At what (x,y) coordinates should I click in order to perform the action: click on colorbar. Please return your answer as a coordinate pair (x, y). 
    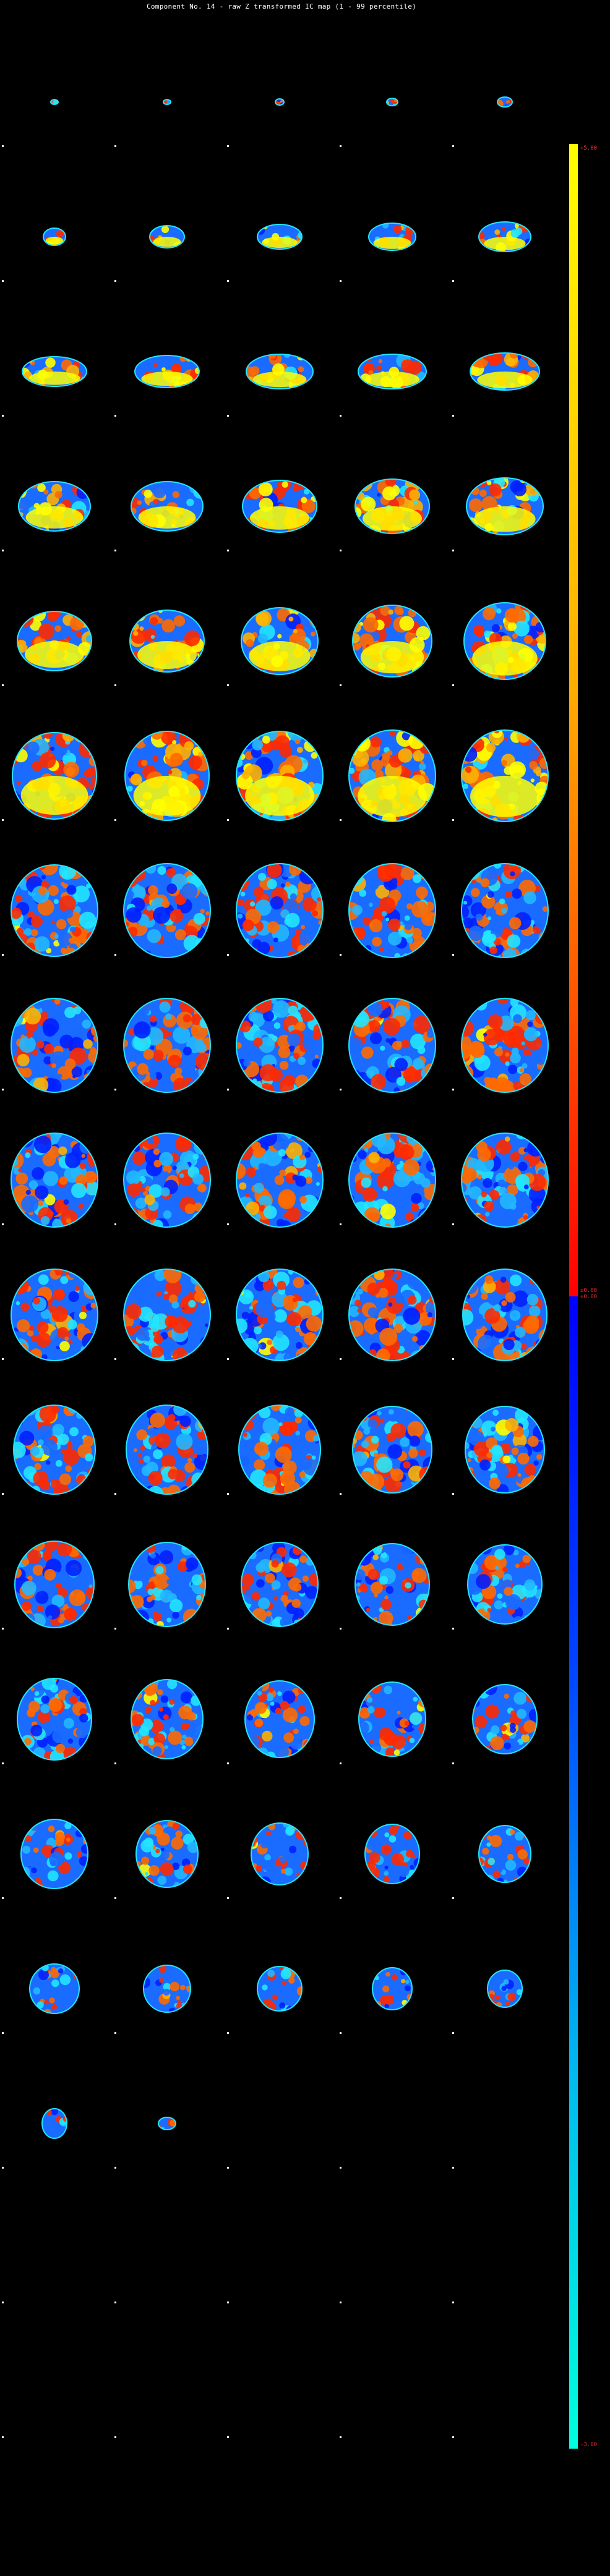
    Looking at the image, I should click on (573, 1296).